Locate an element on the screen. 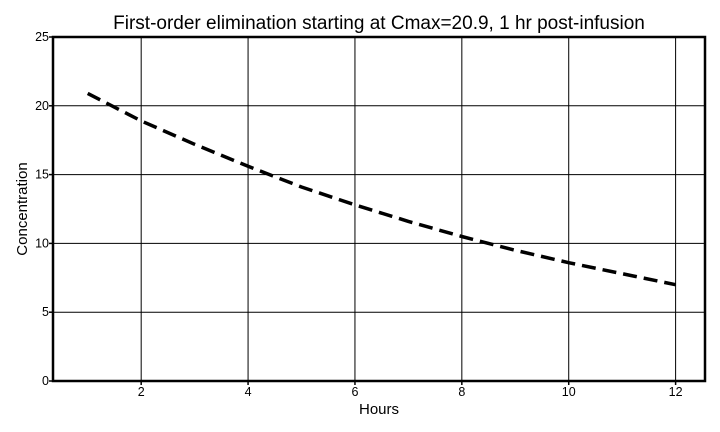 The height and width of the screenshot is (432, 720). x-tick-label: 12 is located at coordinates (676, 392).